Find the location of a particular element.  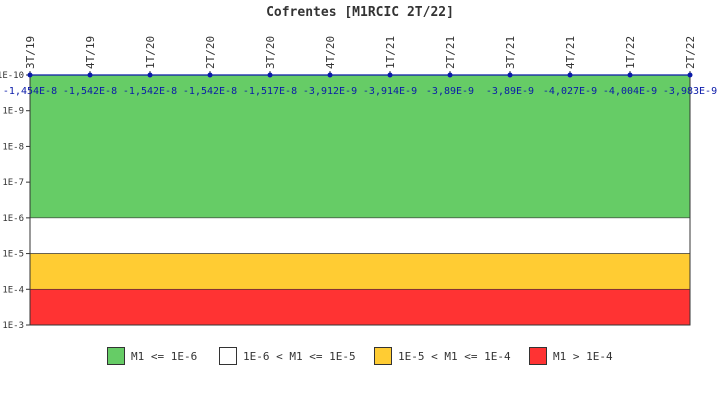

legend-label: 1E-5 < M1 <= 1E-4 is located at coordinates (454, 356).